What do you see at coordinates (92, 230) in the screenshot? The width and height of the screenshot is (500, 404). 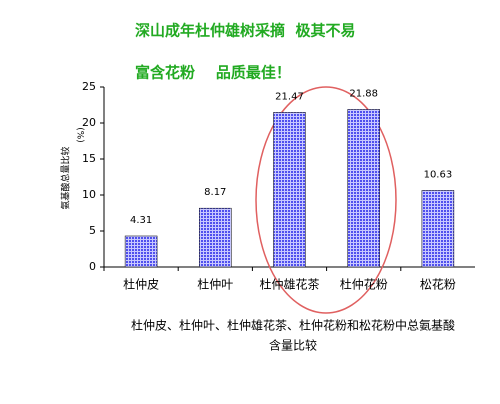 I see `y-tick-label: 5` at bounding box center [92, 230].